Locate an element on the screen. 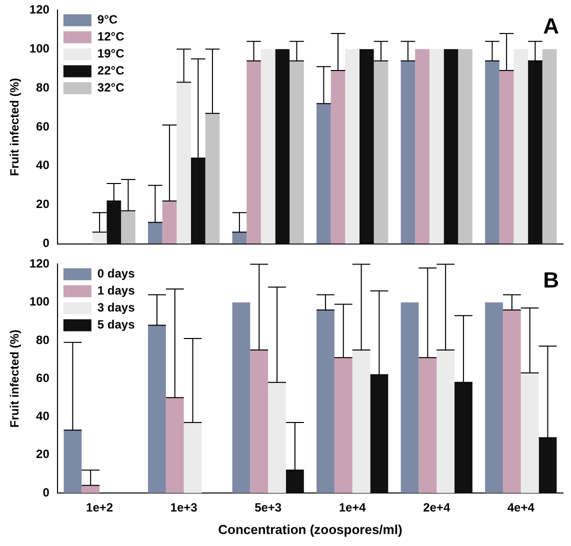 The image size is (571, 546). legend-label: 19°C is located at coordinates (111, 53).